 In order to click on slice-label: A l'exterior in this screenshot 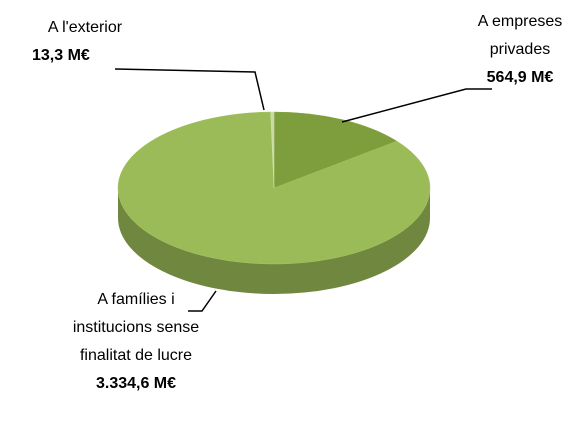, I will do `click(85, 27)`.